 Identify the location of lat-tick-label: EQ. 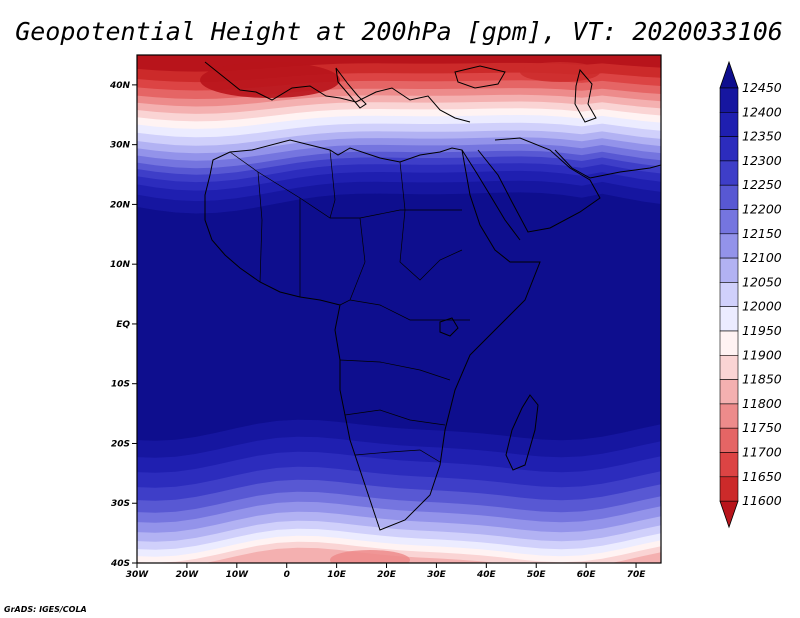
(123, 325).